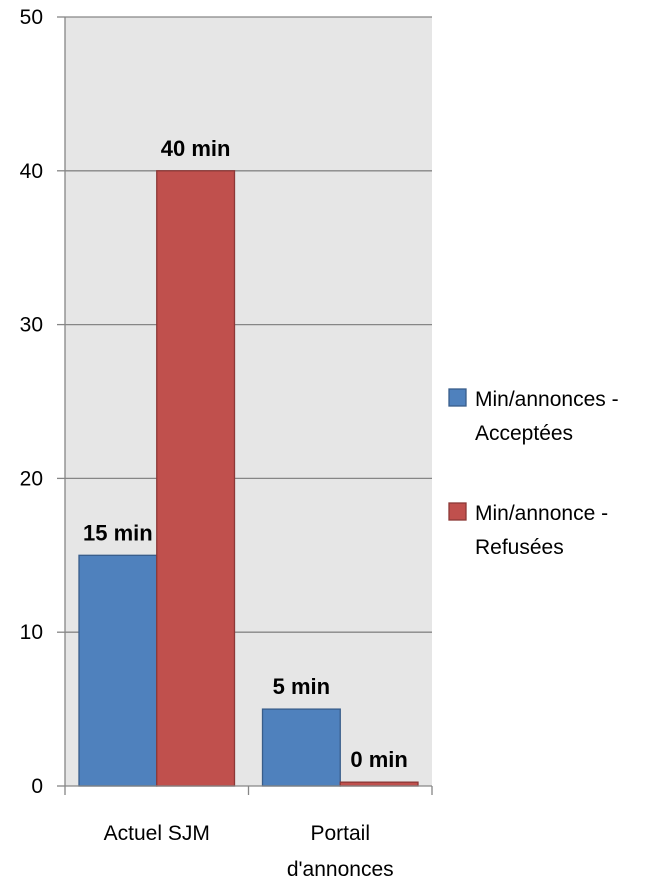 Image resolution: width=670 pixels, height=889 pixels. What do you see at coordinates (340, 869) in the screenshot?
I see `x-tick-label: d'annonces` at bounding box center [340, 869].